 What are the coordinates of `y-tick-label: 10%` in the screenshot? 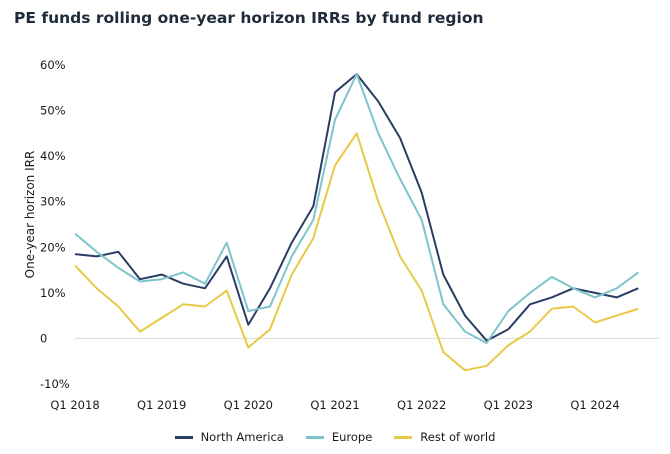 It's located at (53, 293).